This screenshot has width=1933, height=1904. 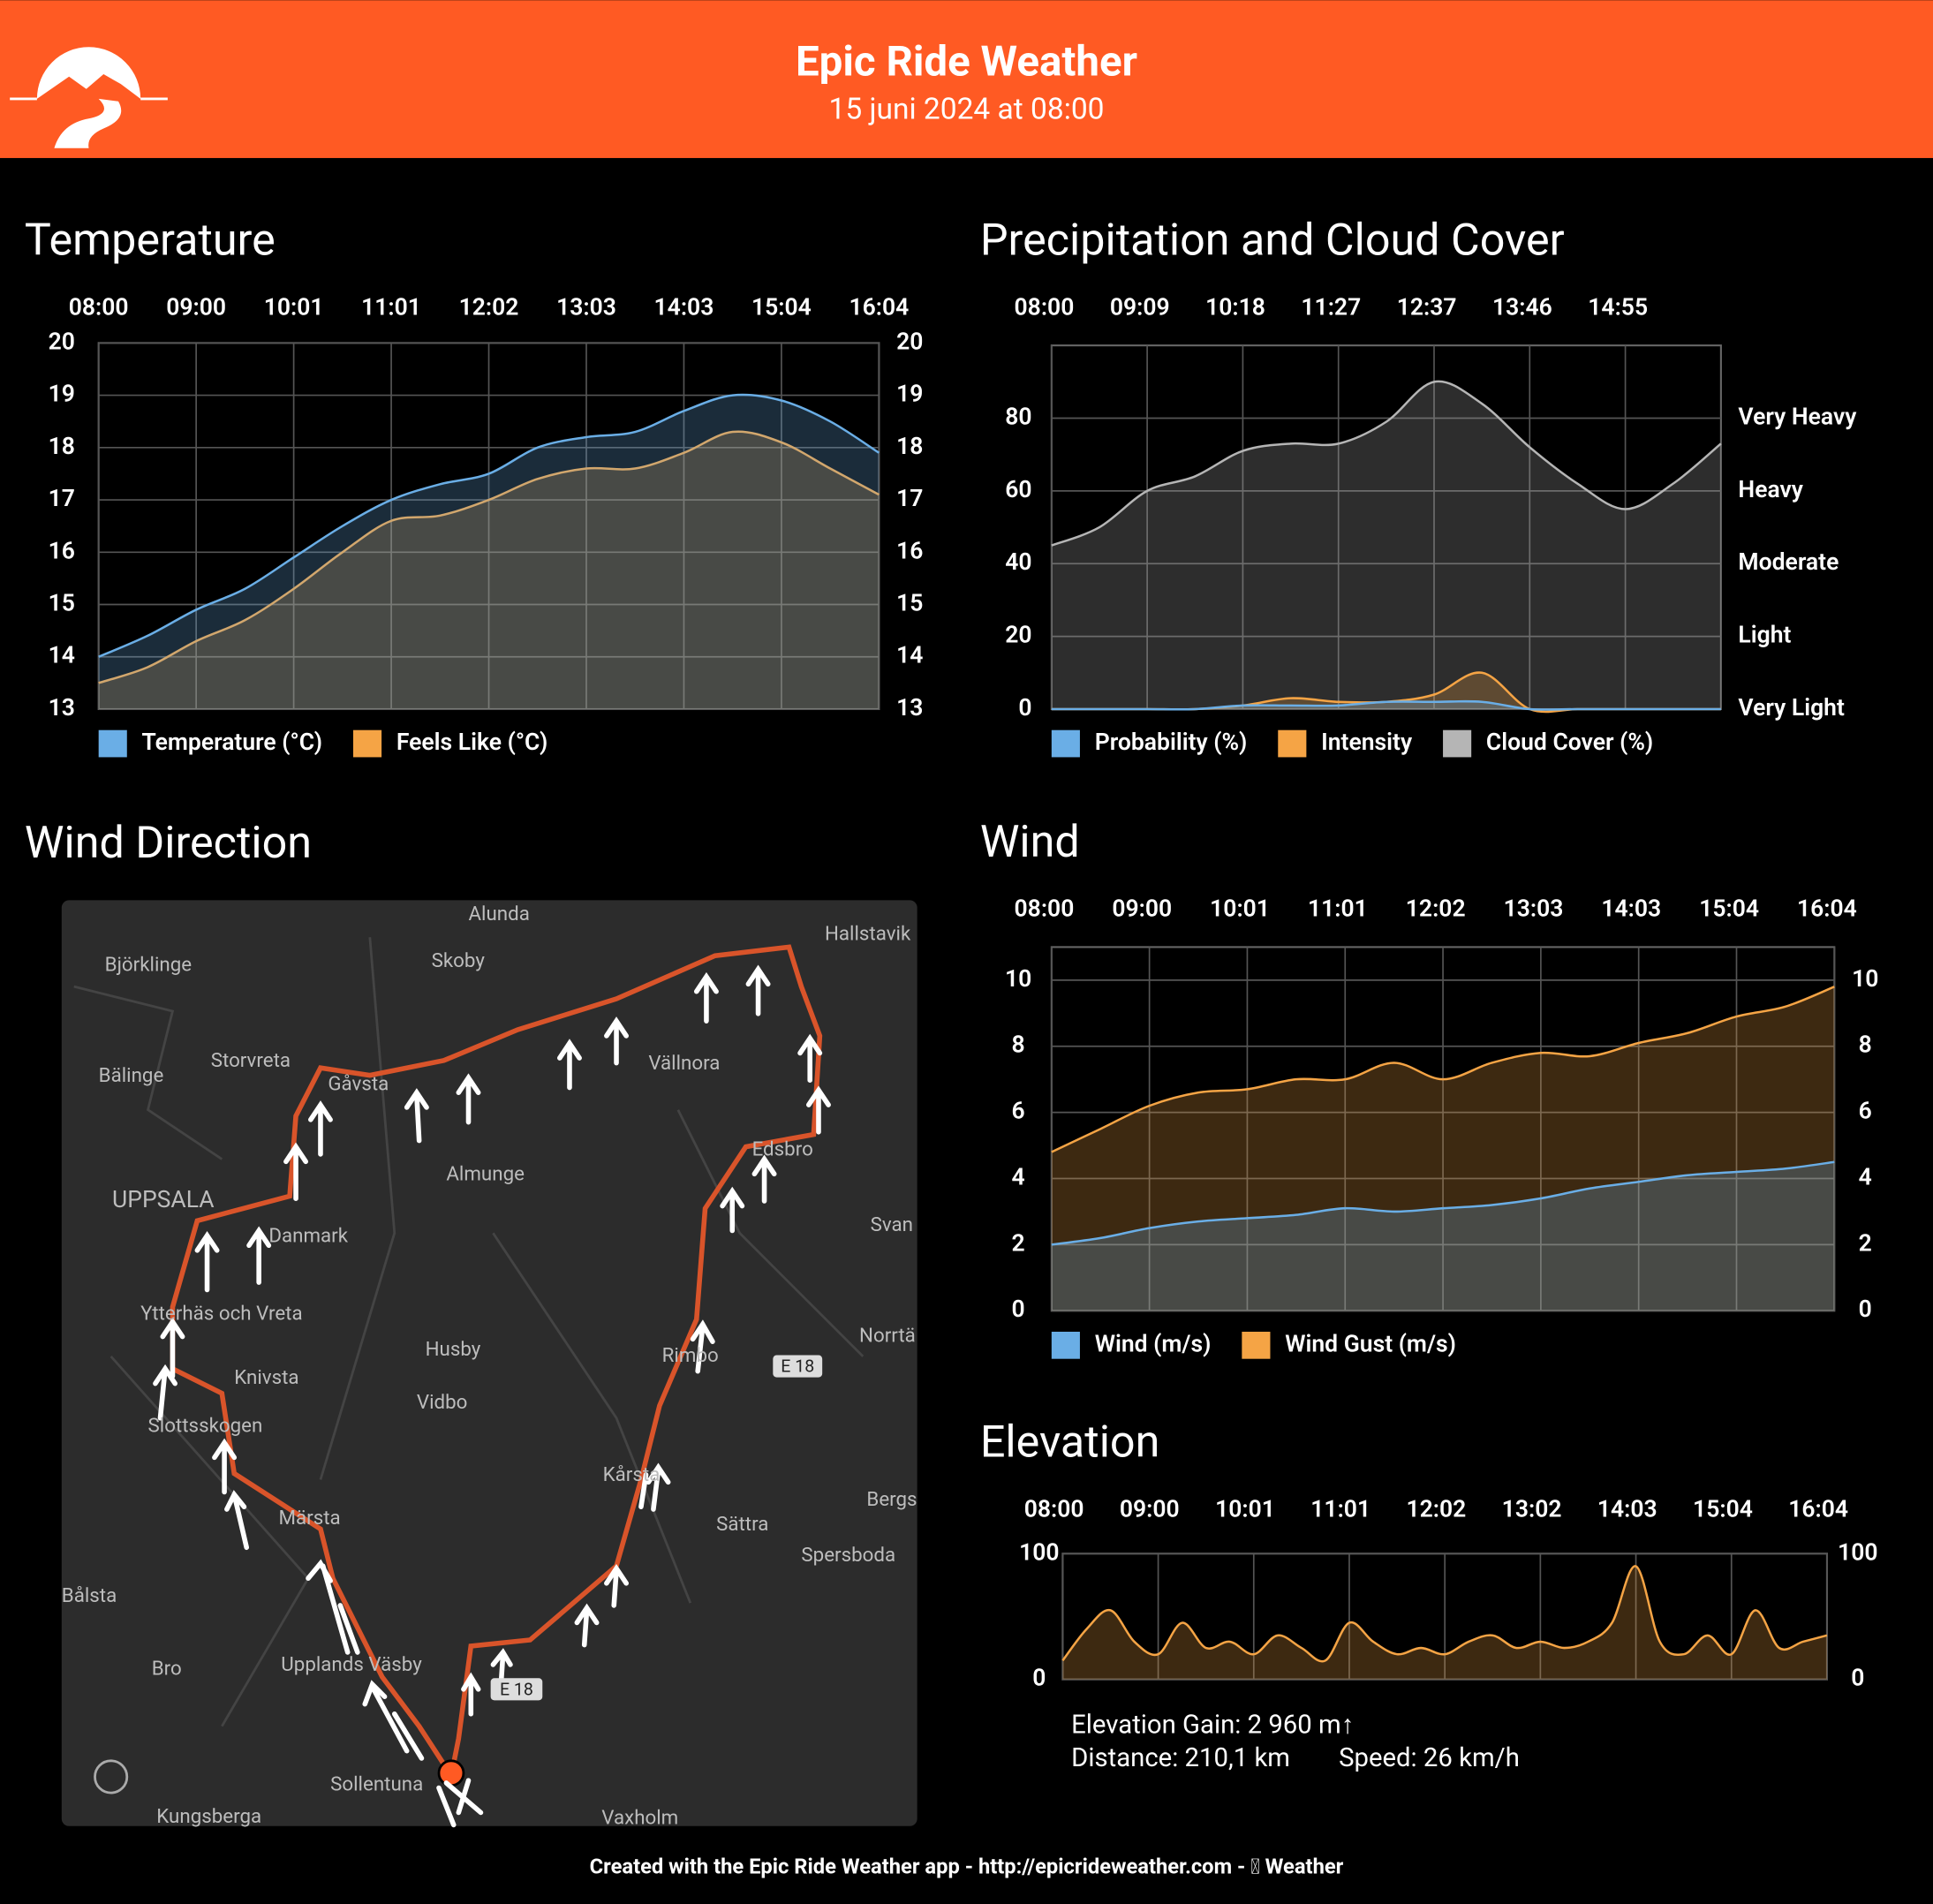 I want to click on y2-tick-label: 10, so click(x=1865, y=979).